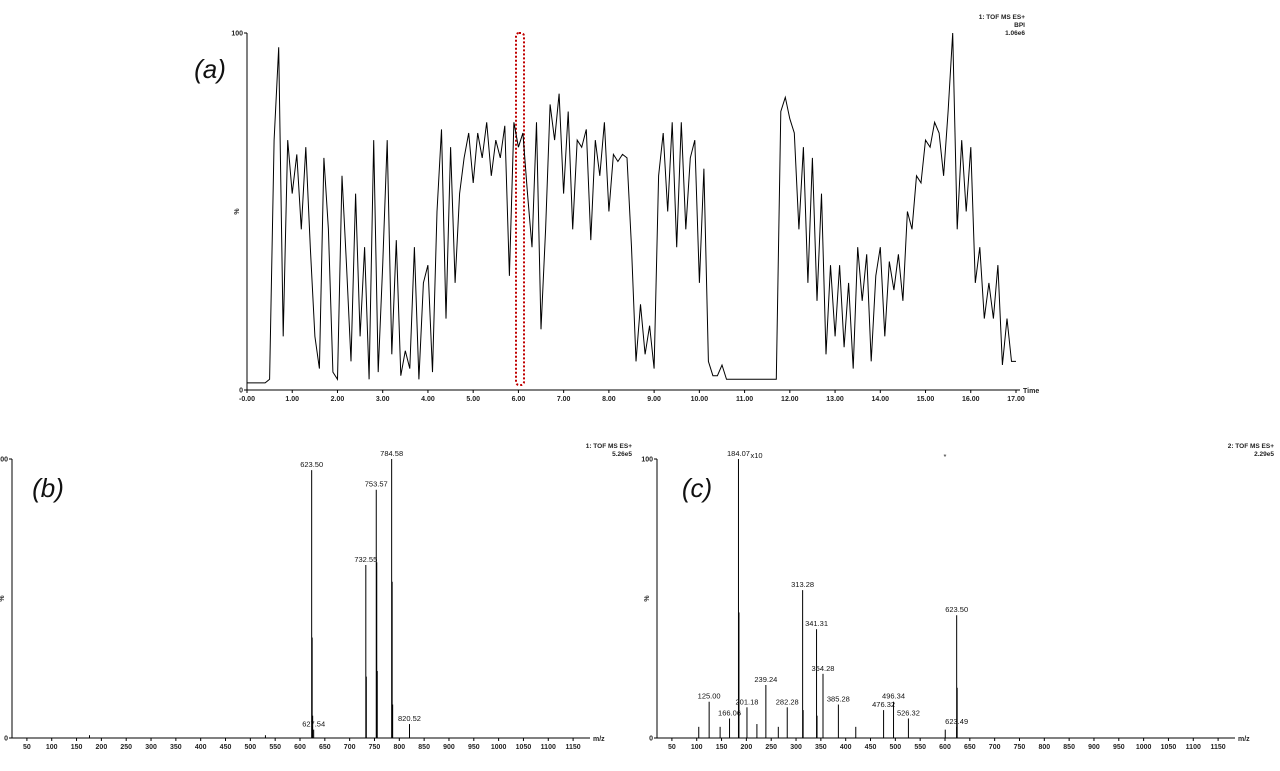  Describe the element at coordinates (292, 399) in the screenshot. I see `x-tick-label: 1.00` at that location.